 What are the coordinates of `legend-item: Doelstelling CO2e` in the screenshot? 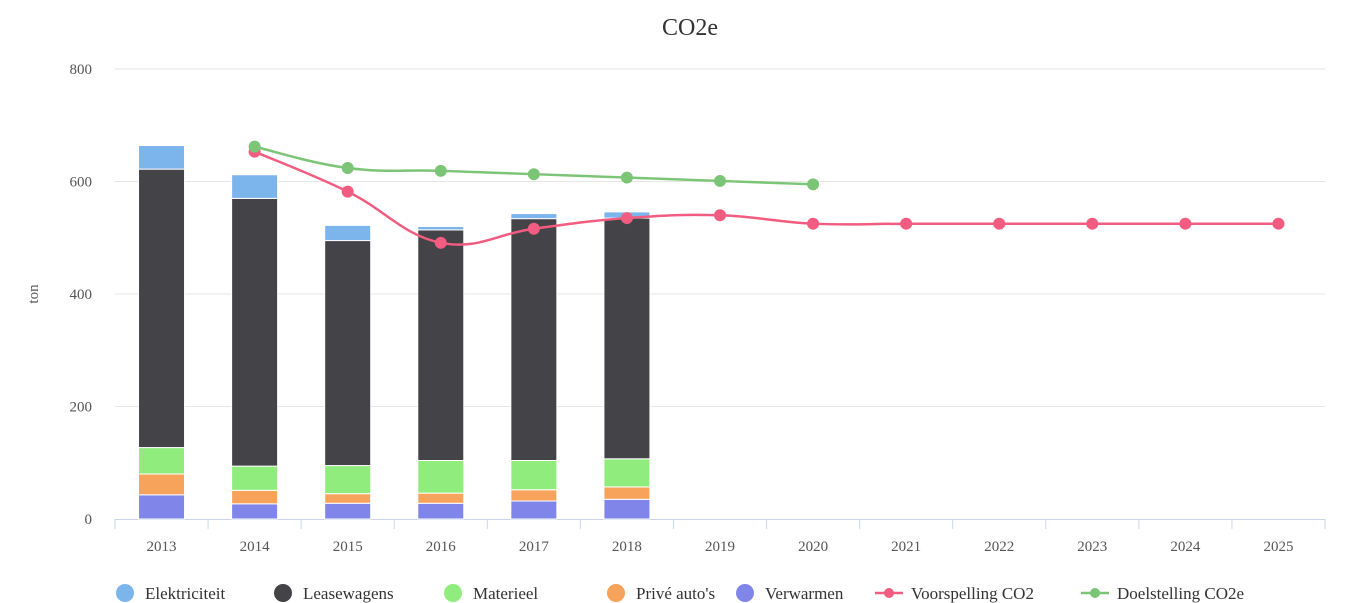 It's located at (1162, 593).